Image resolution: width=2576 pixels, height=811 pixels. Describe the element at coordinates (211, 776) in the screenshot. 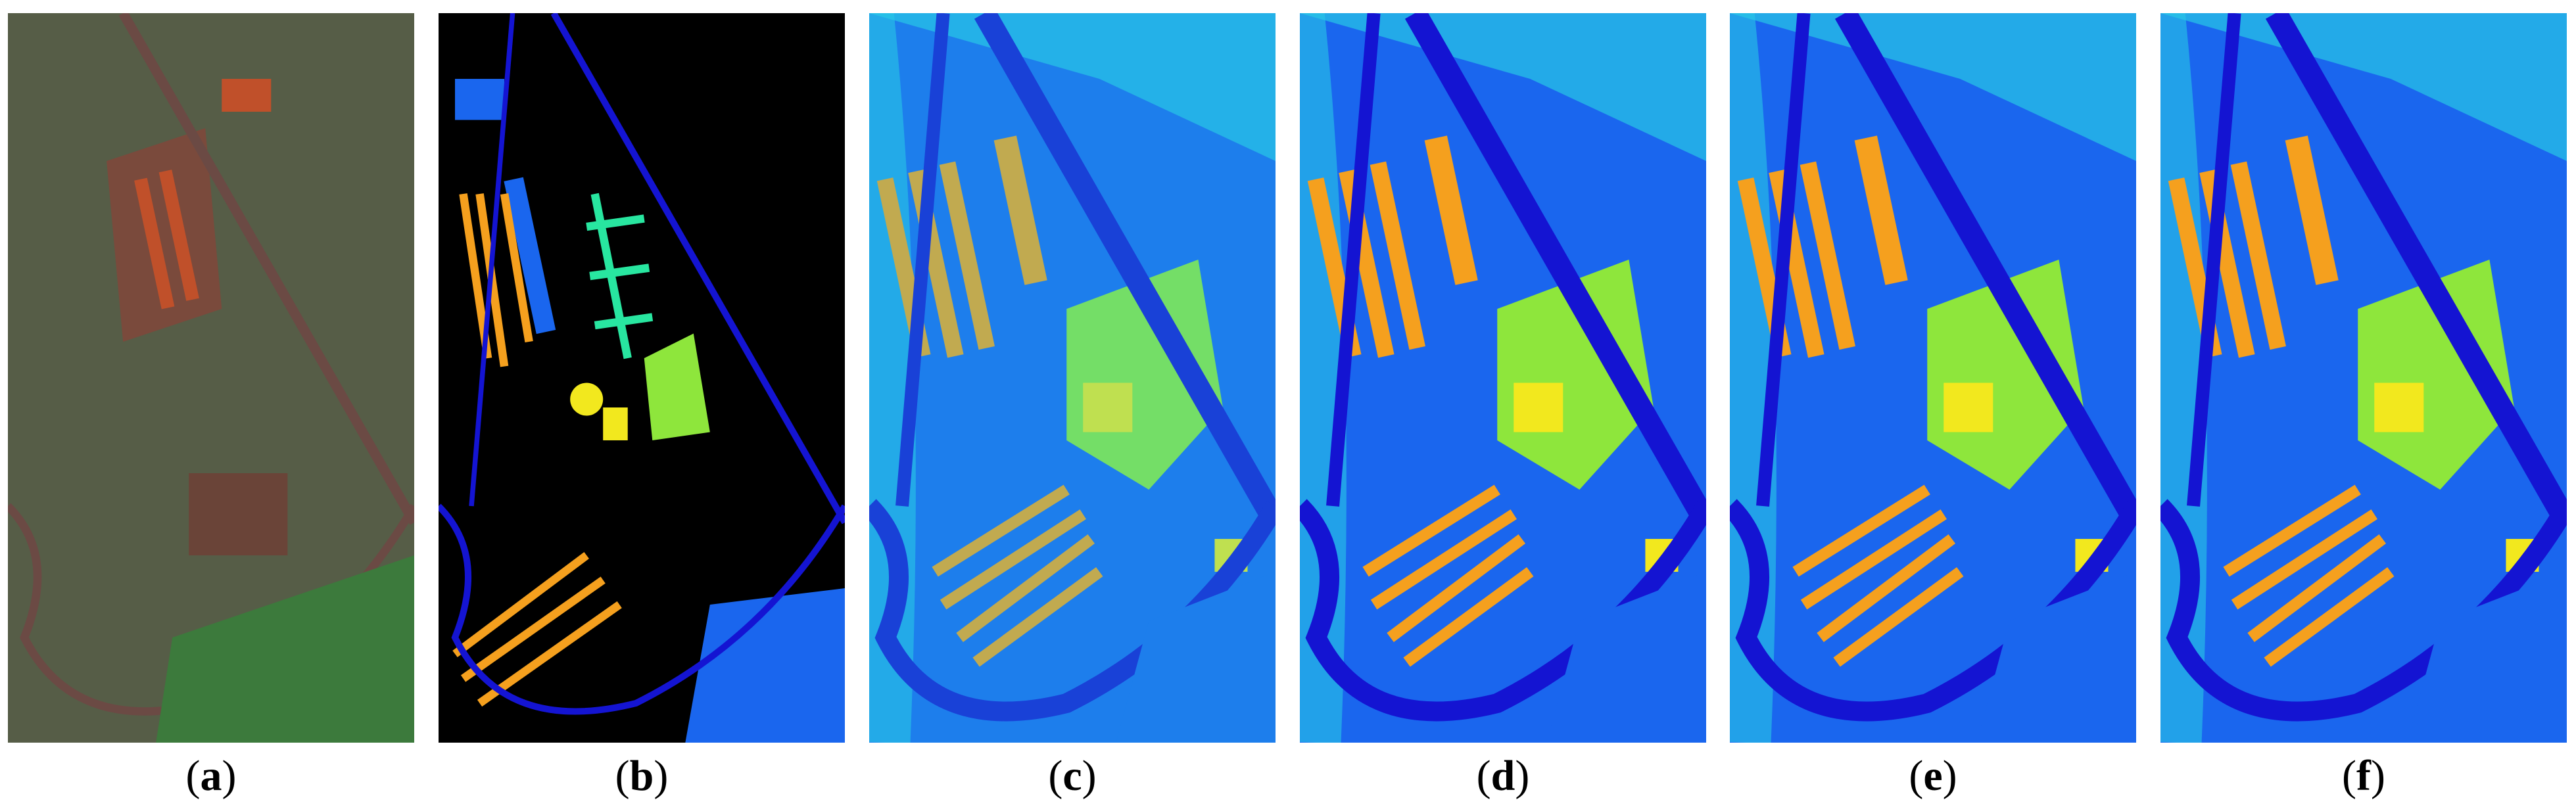

I see `panel-label: (a)` at that location.